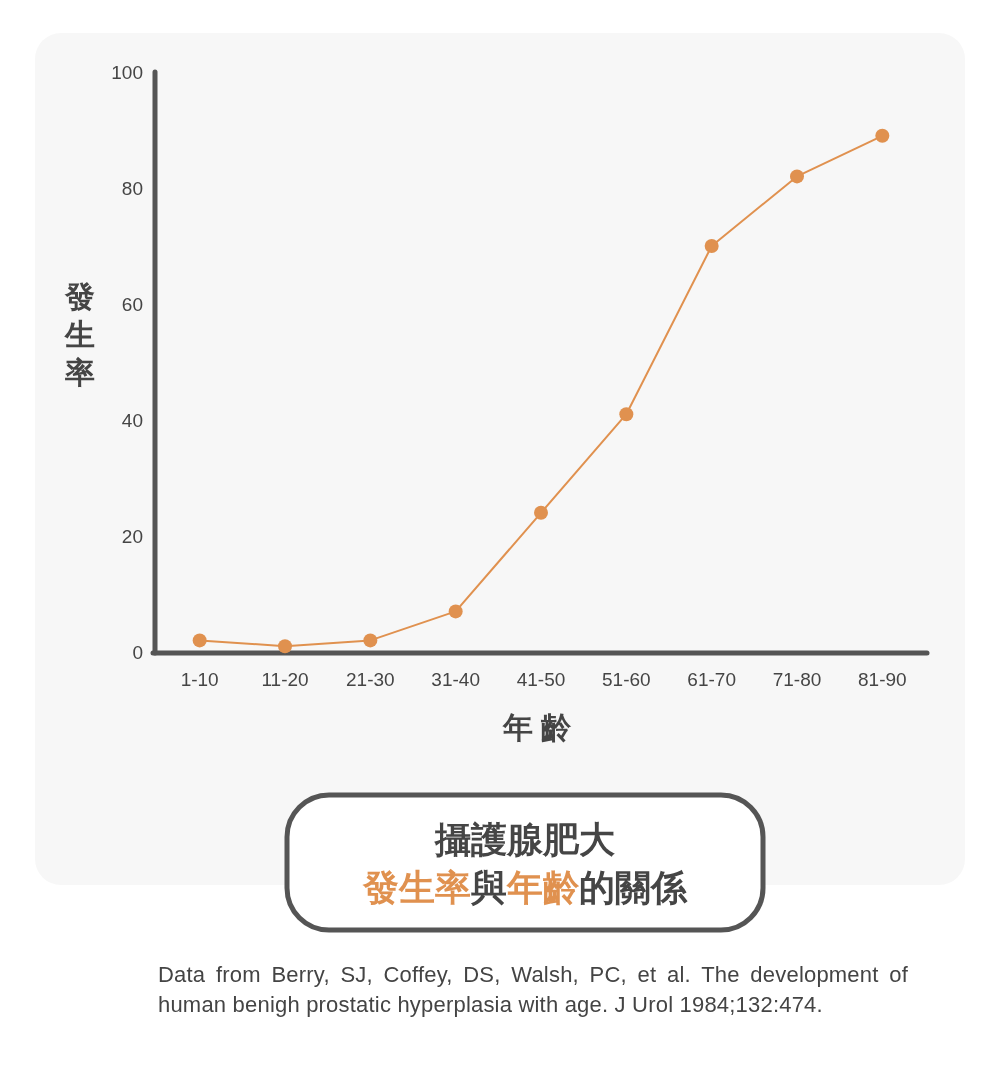 This screenshot has width=1000, height=1066. Describe the element at coordinates (541, 727) in the screenshot. I see `x-axis-title: 年齡` at that location.